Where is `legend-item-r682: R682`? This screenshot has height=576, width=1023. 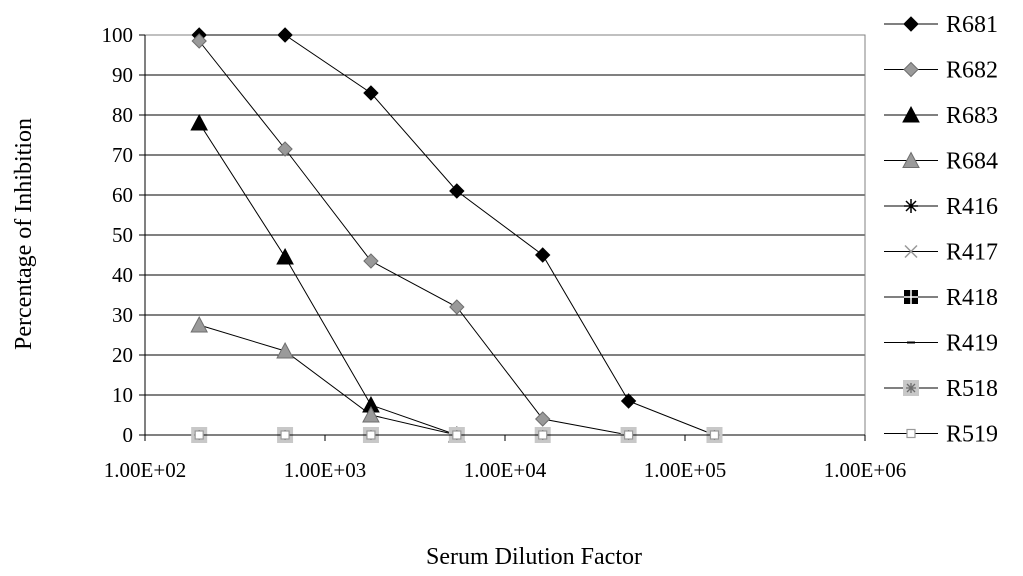 legend-item-r682: R682 is located at coordinates (941, 71).